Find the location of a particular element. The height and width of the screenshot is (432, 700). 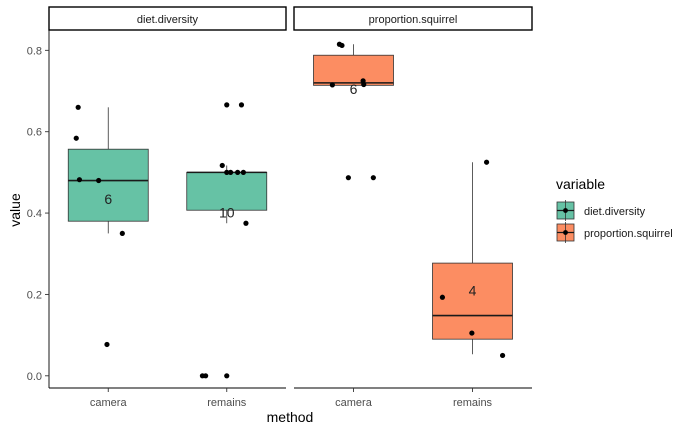

y-axis: 0.0 0.2 0.4 0.6 0.8 is located at coordinates (38, 209).